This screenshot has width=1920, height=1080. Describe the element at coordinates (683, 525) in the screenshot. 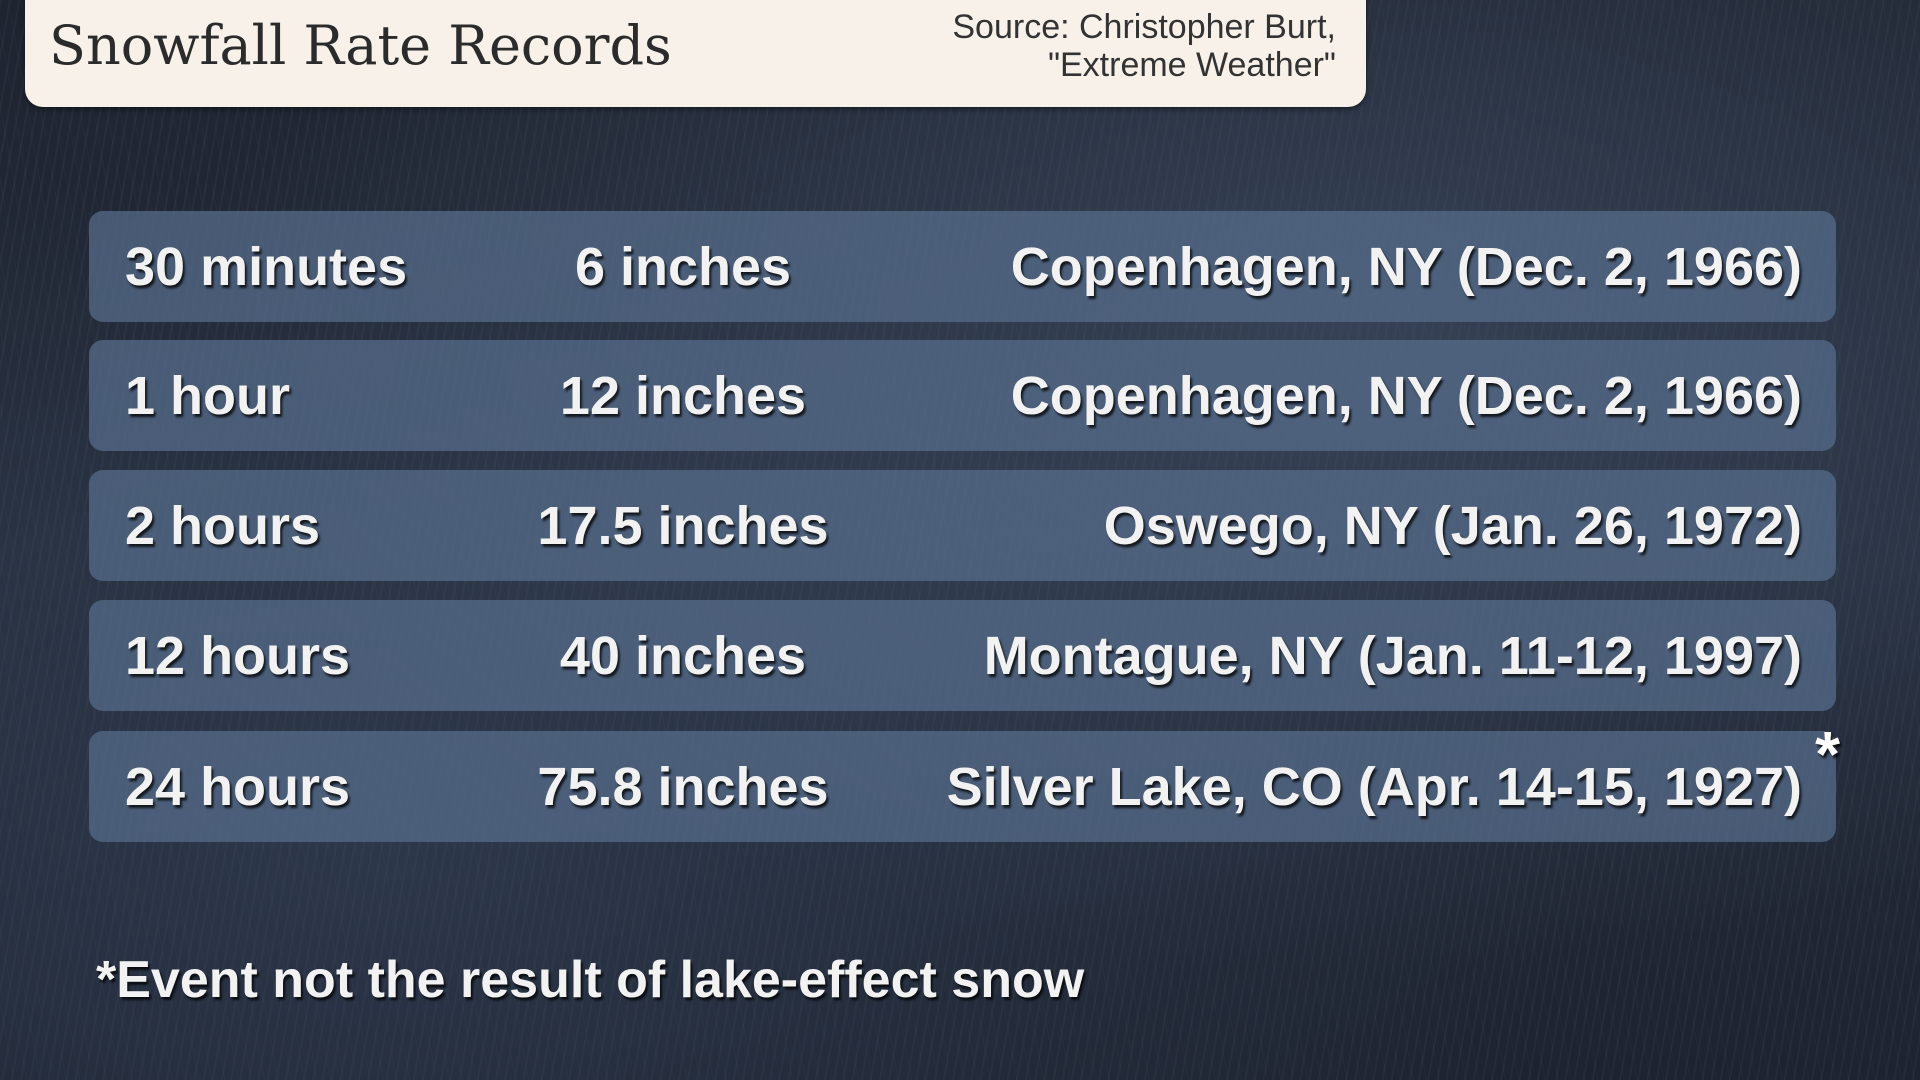

I see `record-amount: 17.5 inches` at that location.